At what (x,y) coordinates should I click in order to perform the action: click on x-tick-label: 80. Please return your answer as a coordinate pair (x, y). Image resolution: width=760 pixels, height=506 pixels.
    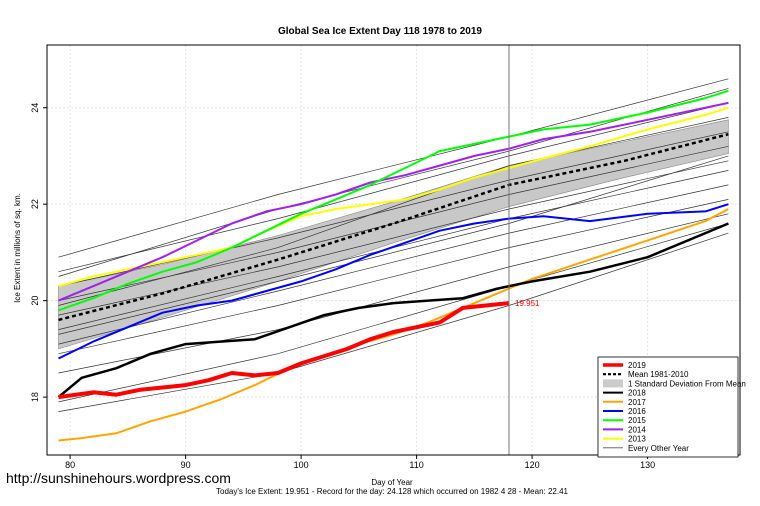
    Looking at the image, I should click on (70, 465).